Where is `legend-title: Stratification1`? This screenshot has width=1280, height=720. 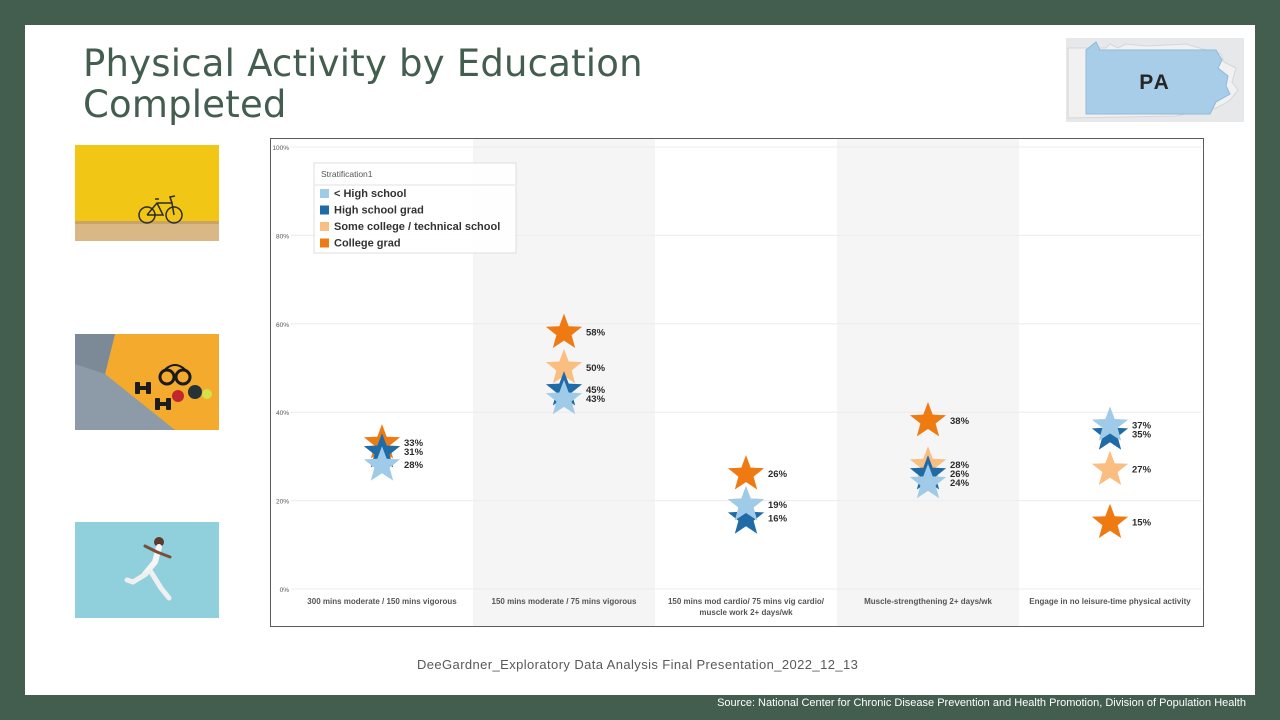
legend-title: Stratification1 is located at coordinates (347, 174).